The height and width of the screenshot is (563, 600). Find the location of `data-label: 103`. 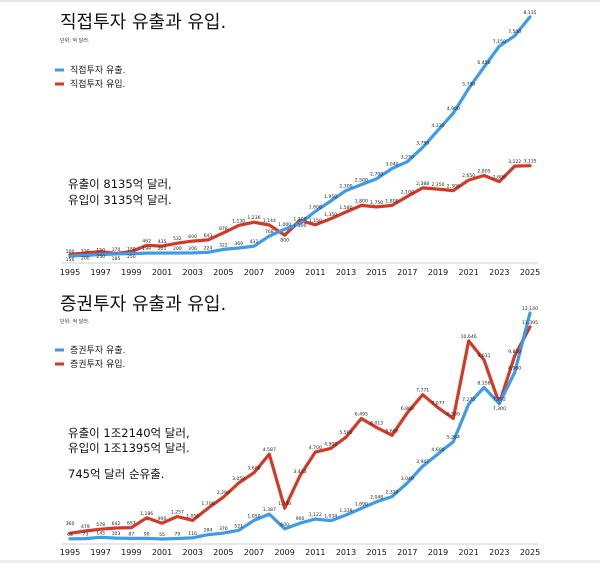

data-label: 103 is located at coordinates (116, 534).